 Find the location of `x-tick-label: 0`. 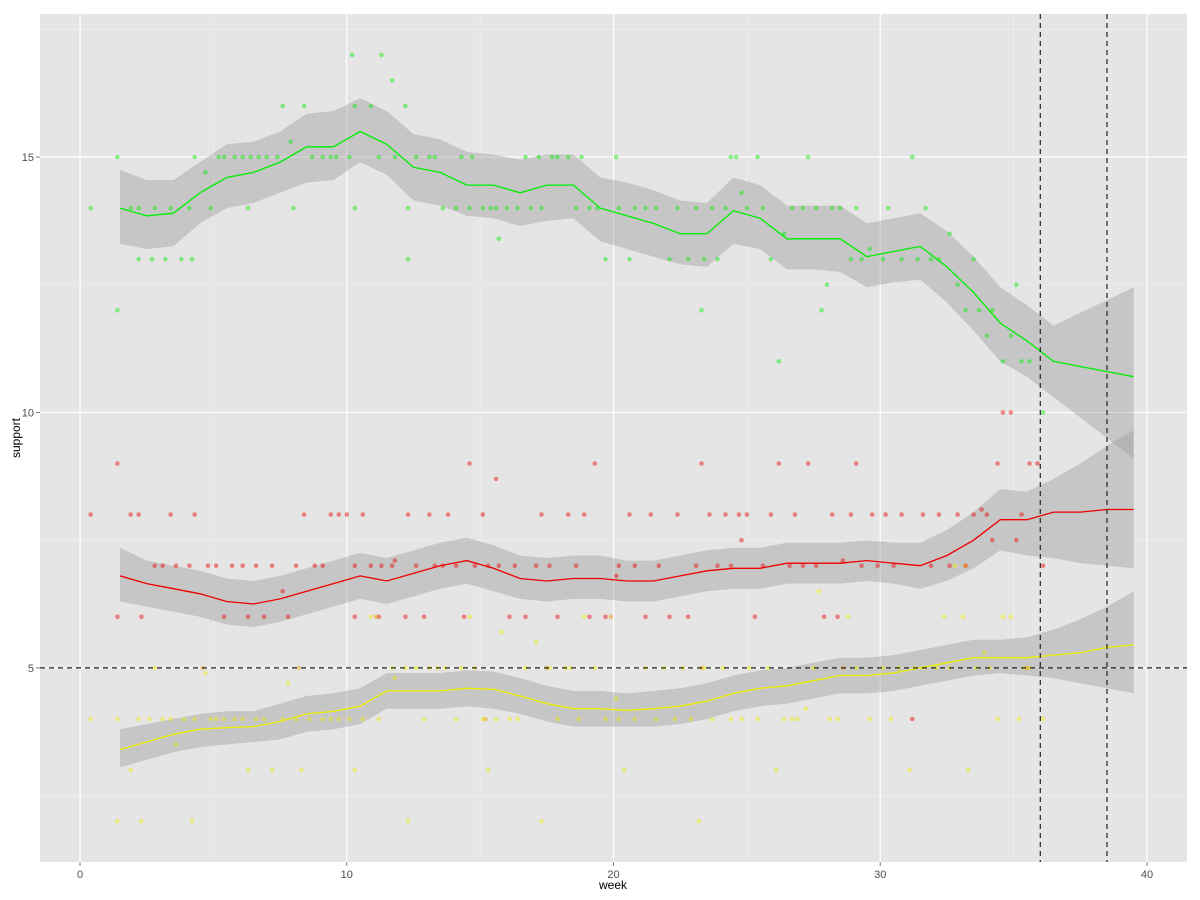

x-tick-label: 0 is located at coordinates (80, 875).